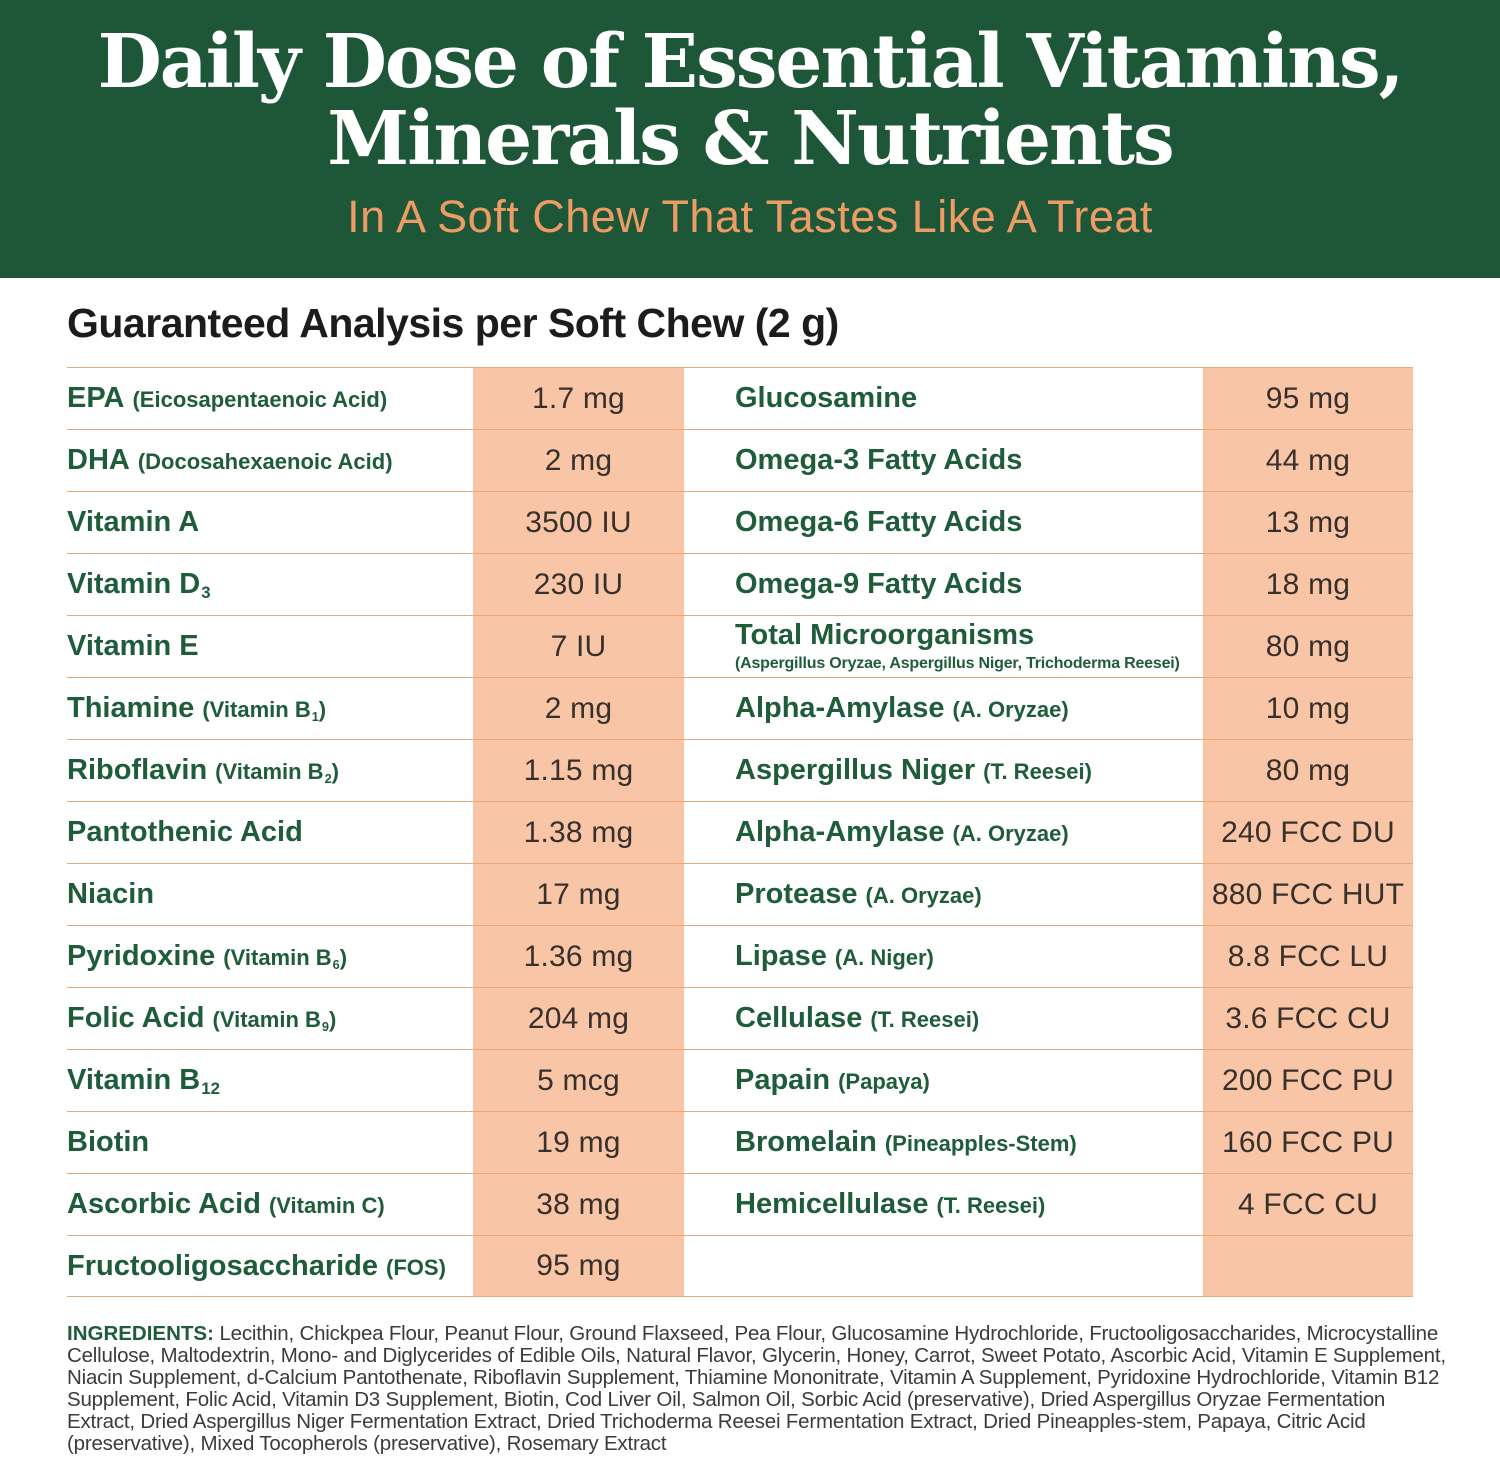 The height and width of the screenshot is (1479, 1500). What do you see at coordinates (207, 956) in the screenshot?
I see `nutrient-name-left: Pyridoxine (Vitamin B6)` at bounding box center [207, 956].